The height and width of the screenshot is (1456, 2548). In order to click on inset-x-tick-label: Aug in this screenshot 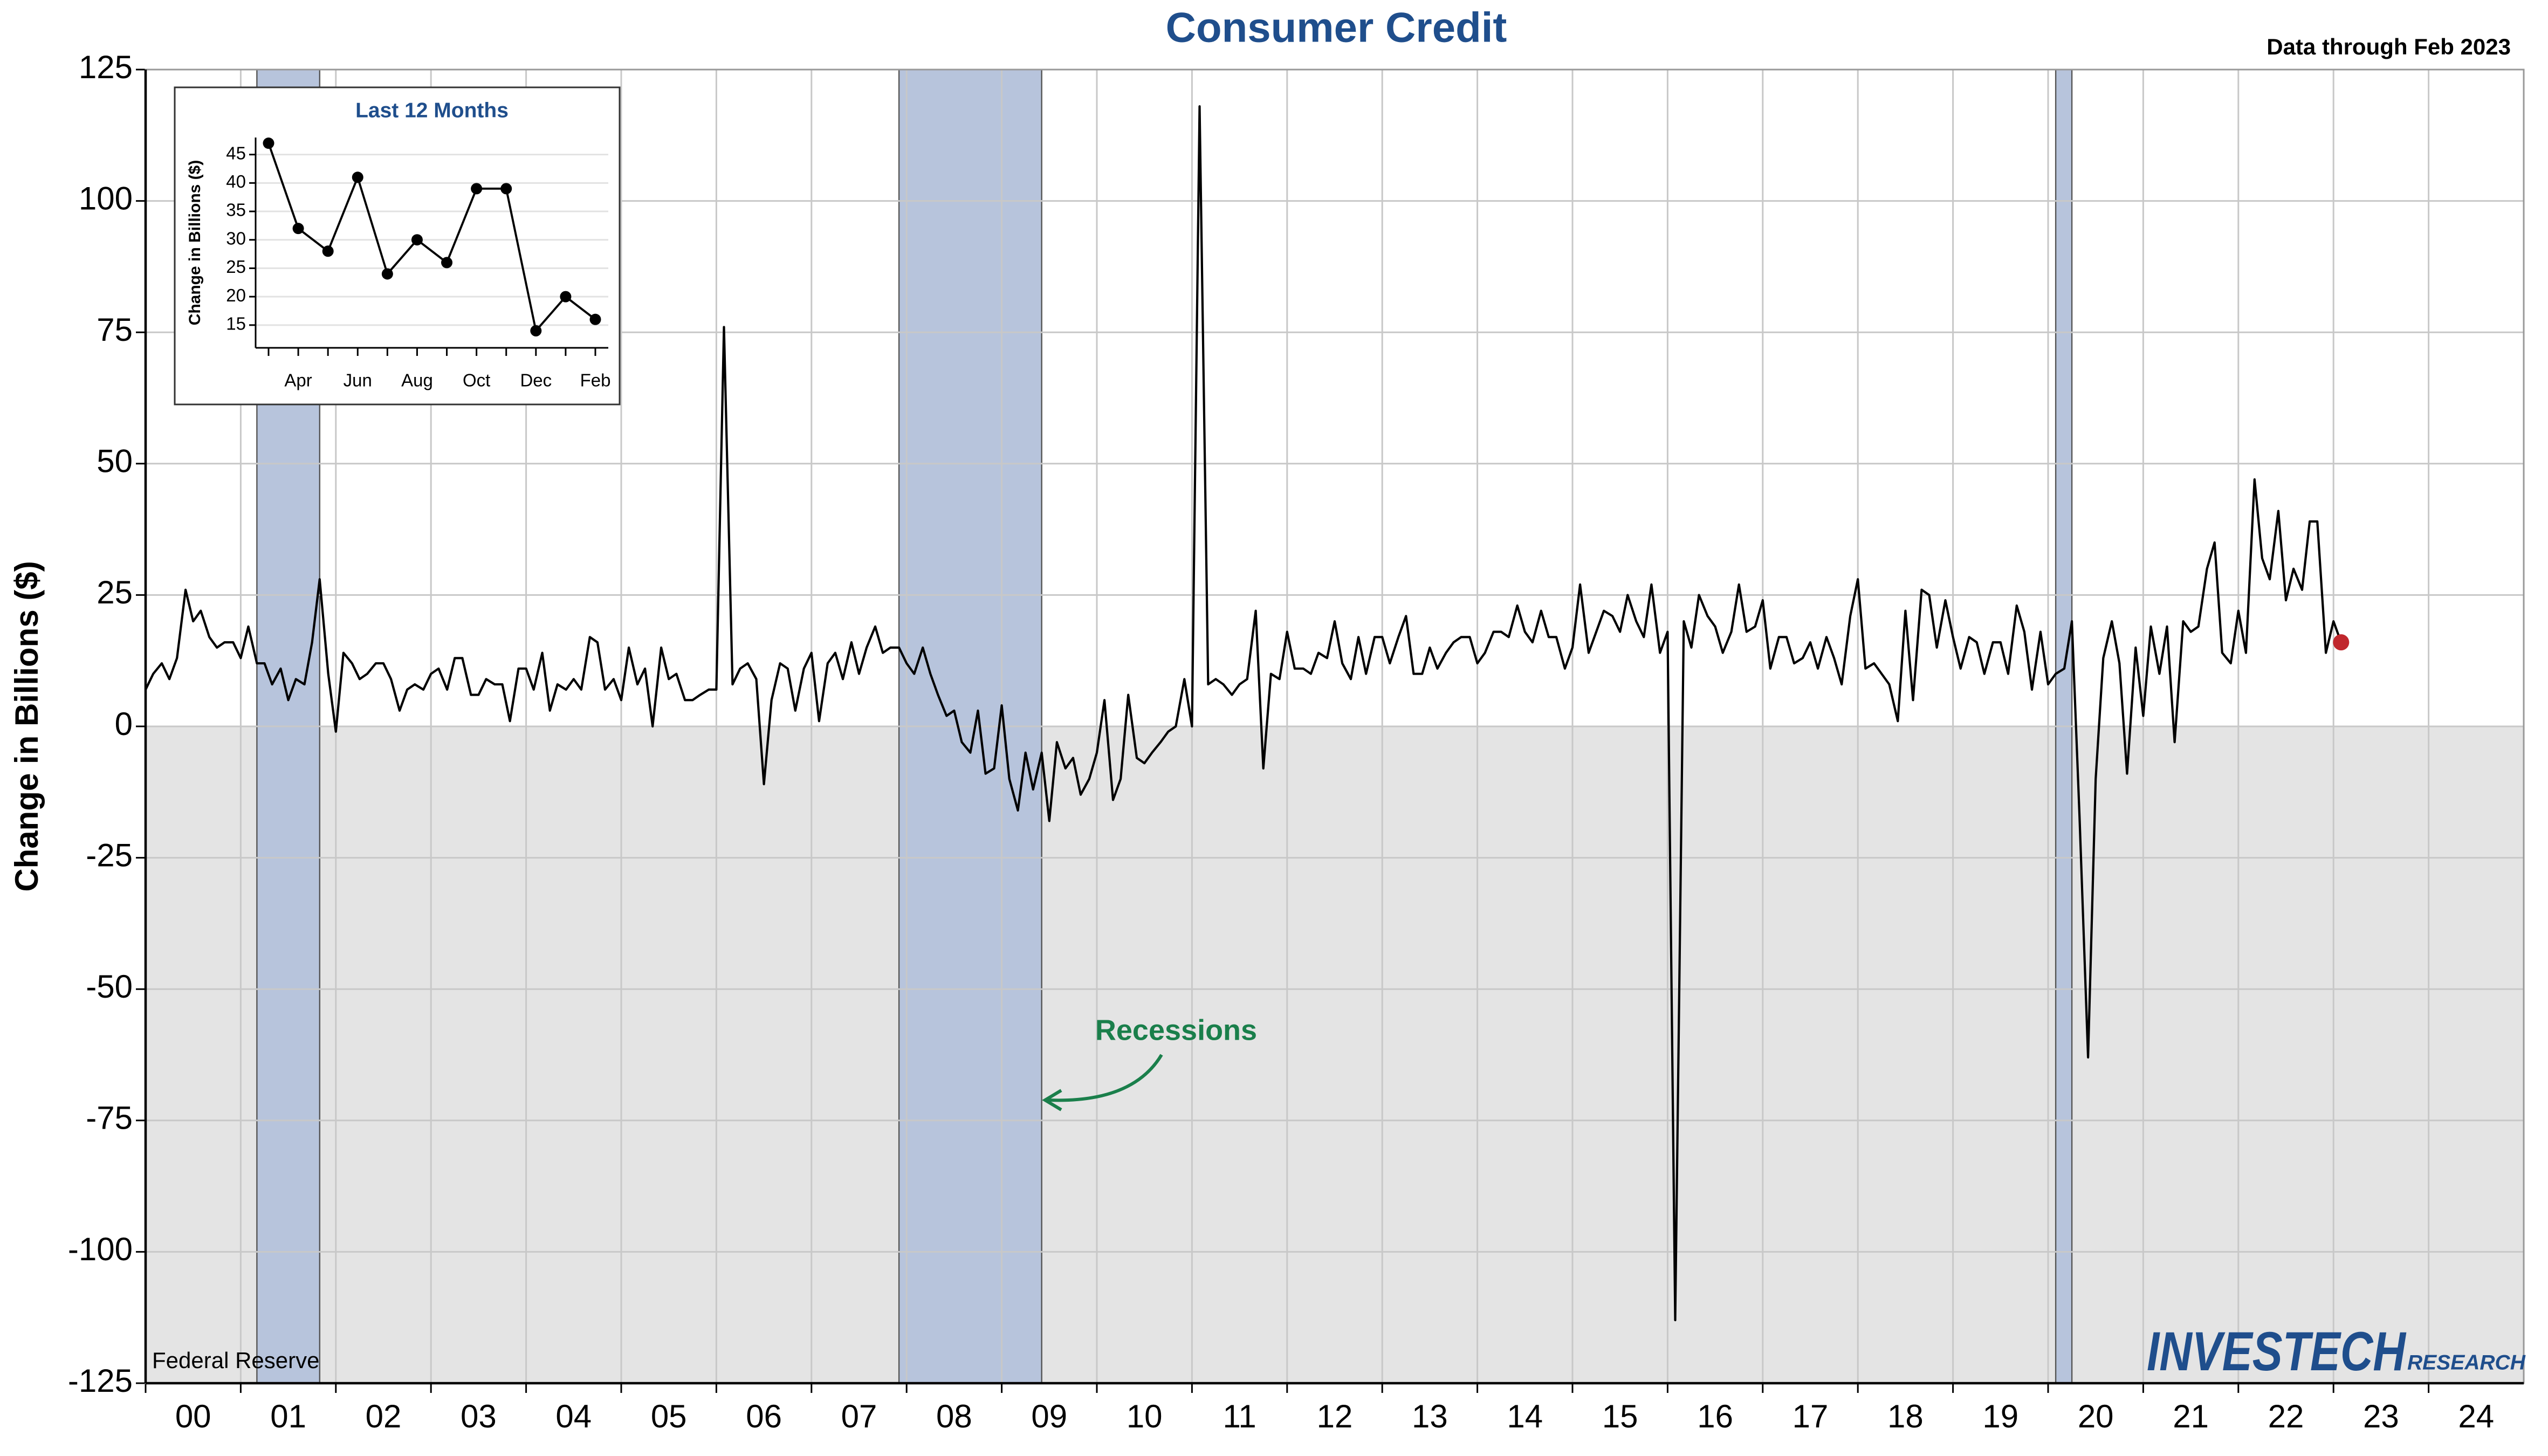, I will do `click(417, 380)`.